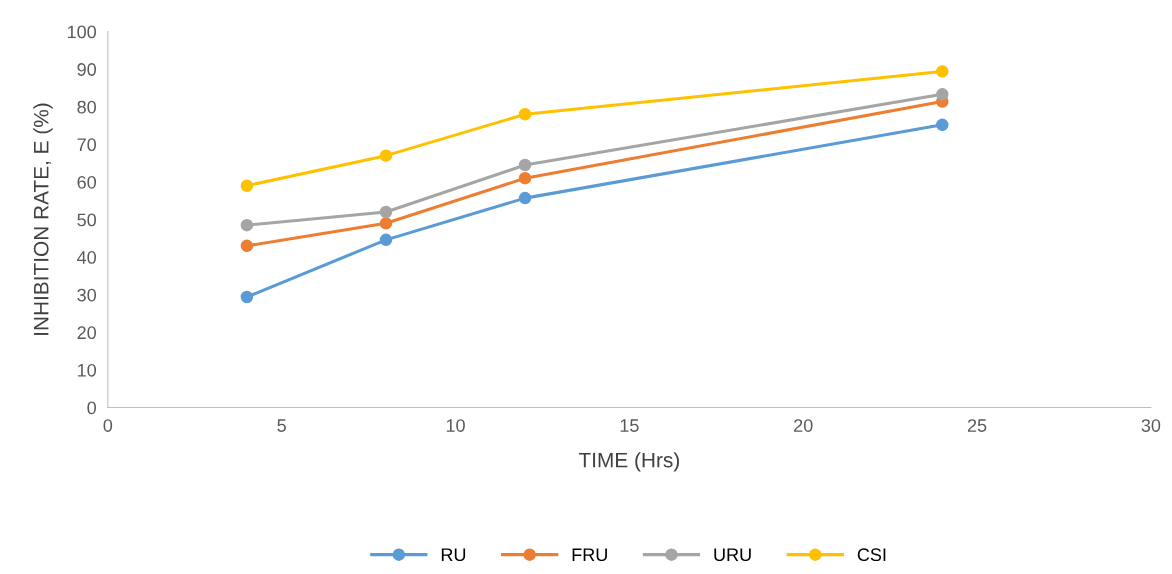 The width and height of the screenshot is (1172, 574). What do you see at coordinates (87, 107) in the screenshot?
I see `y-tick-label: 80` at bounding box center [87, 107].